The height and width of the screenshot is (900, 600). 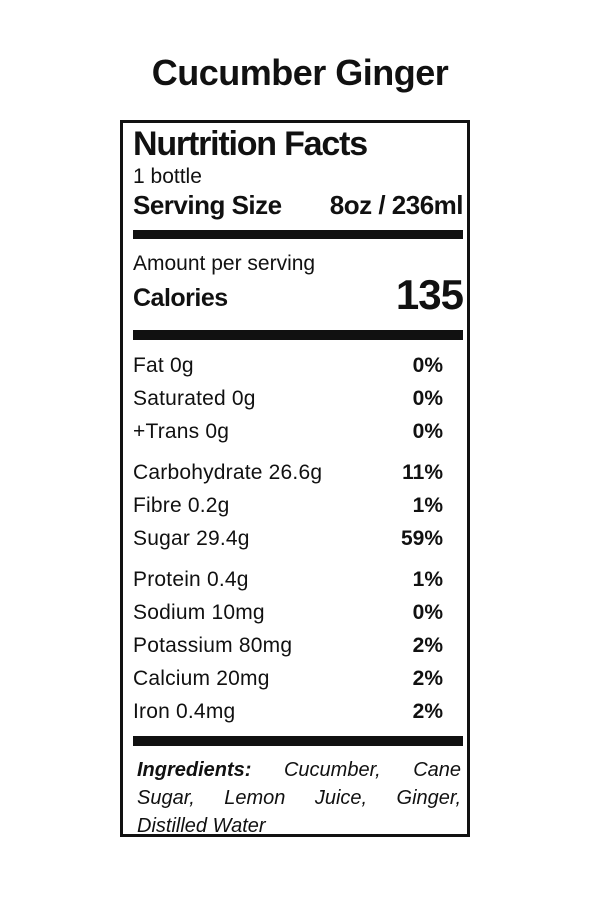 What do you see at coordinates (207, 205) in the screenshot?
I see `serving-size-label: Serving Size` at bounding box center [207, 205].